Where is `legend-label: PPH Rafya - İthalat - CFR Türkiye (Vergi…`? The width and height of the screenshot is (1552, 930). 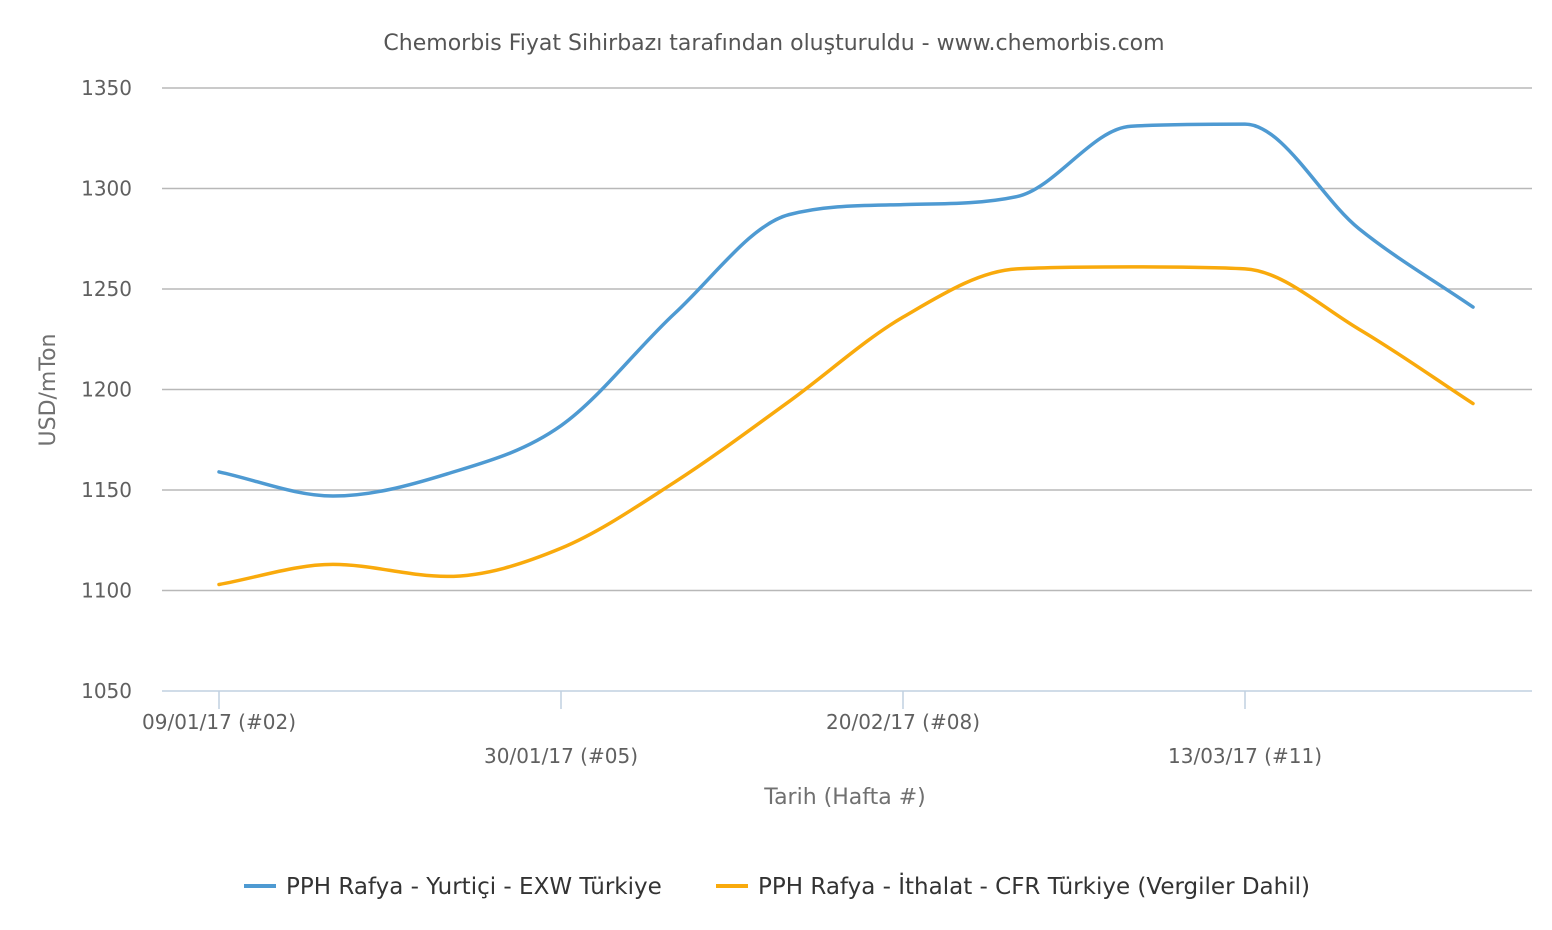
legend-label: PPH Rafya - İthalat - CFR Türkiye (Vergi… is located at coordinates (1034, 886).